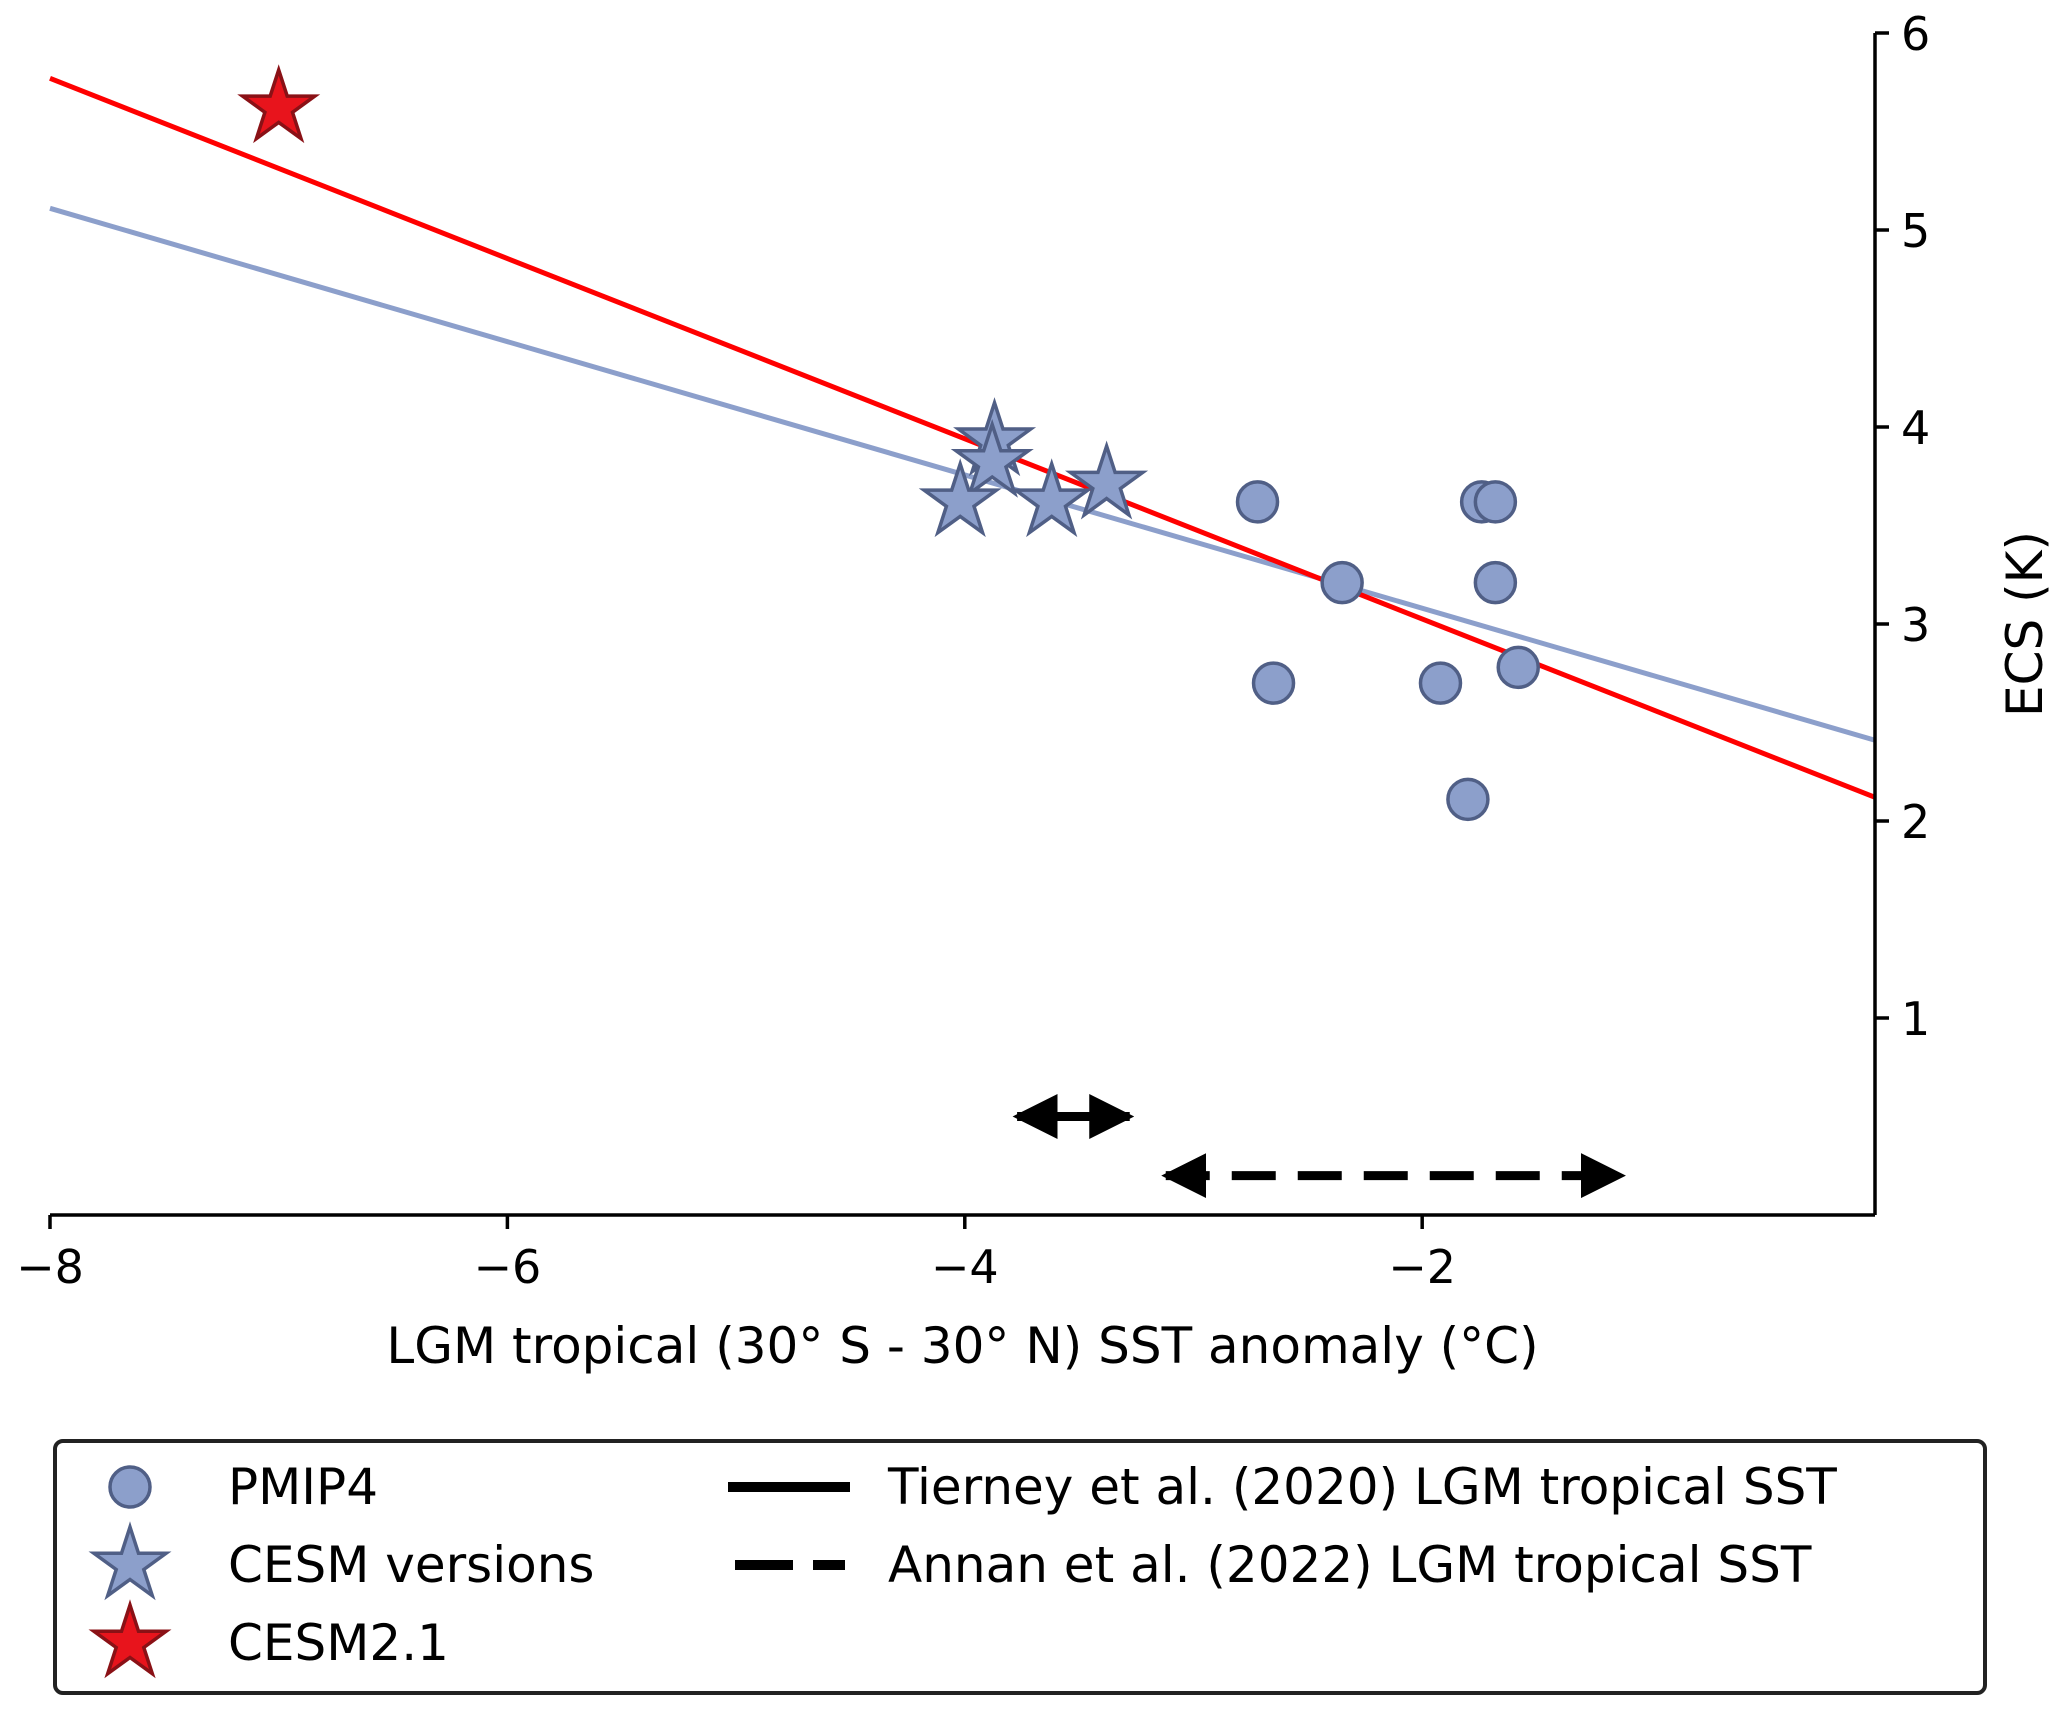 The image size is (2067, 1709). What do you see at coordinates (303, 1487) in the screenshot?
I see `legend-label: PMIP4` at bounding box center [303, 1487].